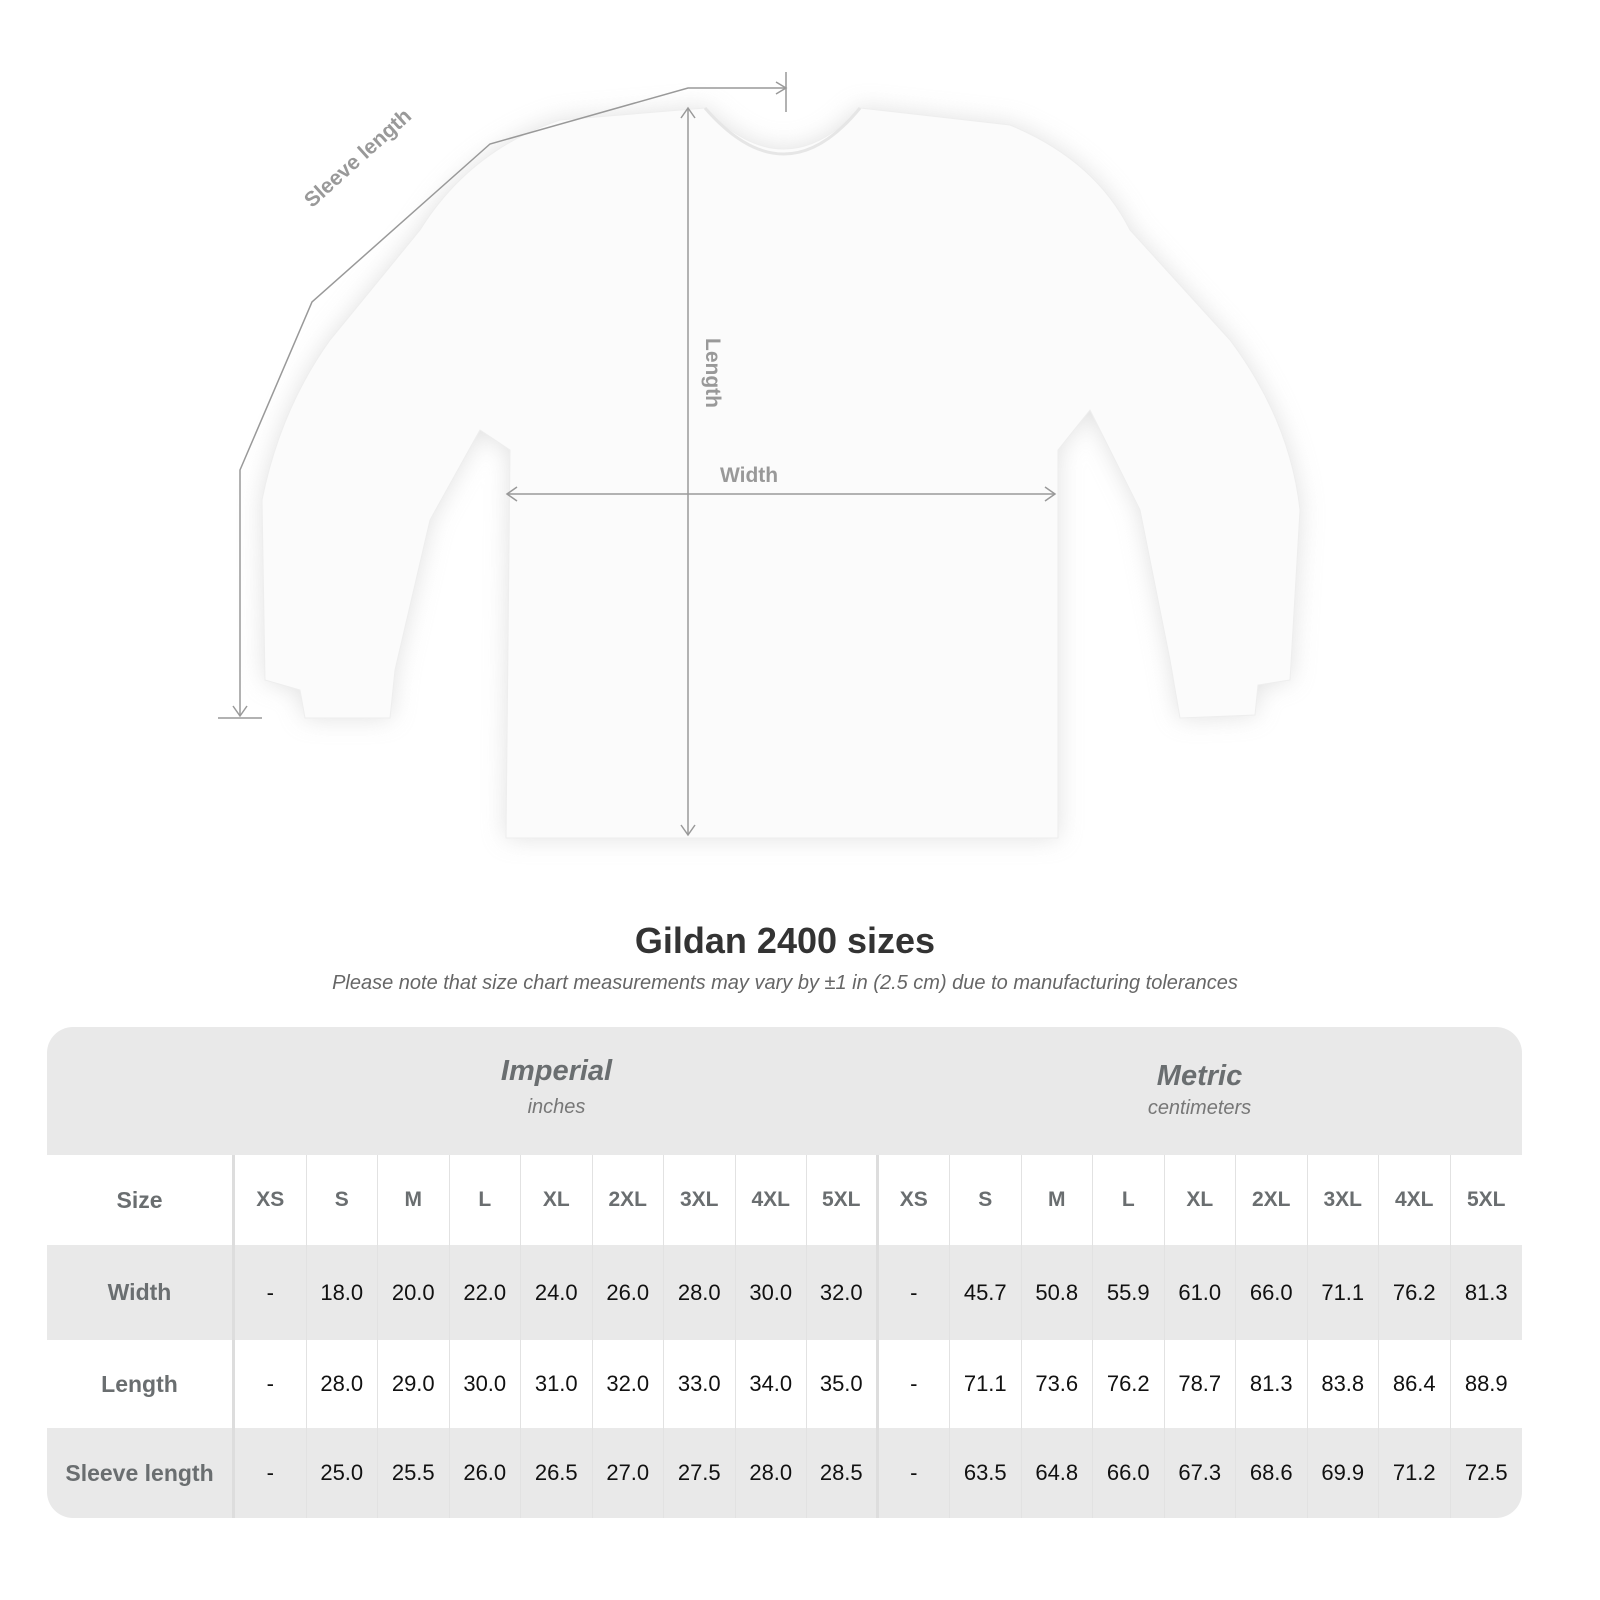  I want to click on value-cell: 22.0, so click(485, 1292).